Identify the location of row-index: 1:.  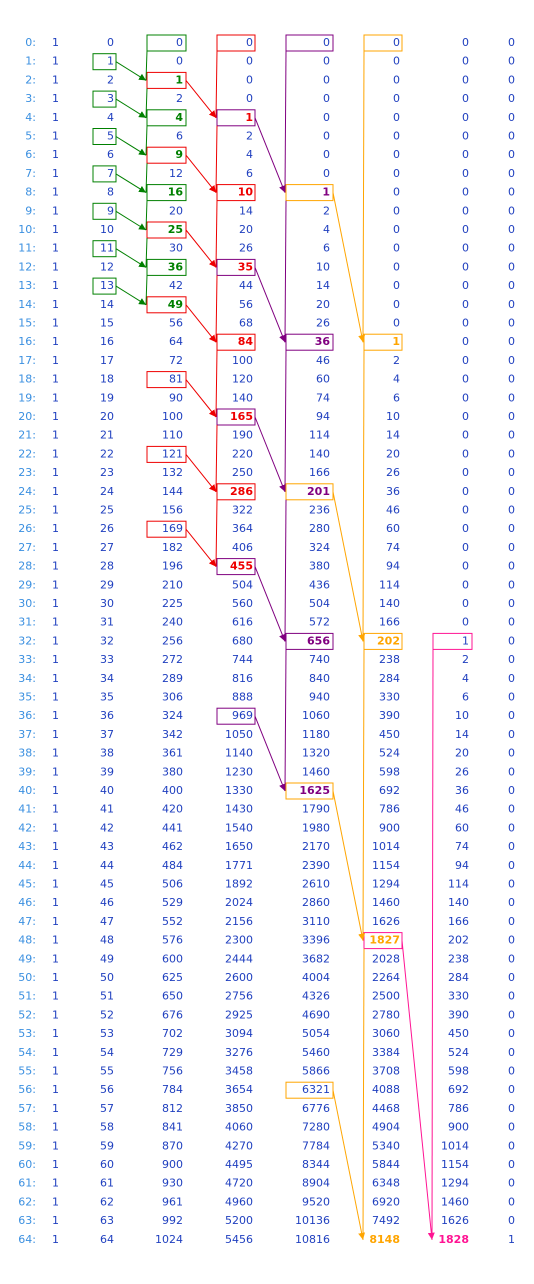
(30, 61).